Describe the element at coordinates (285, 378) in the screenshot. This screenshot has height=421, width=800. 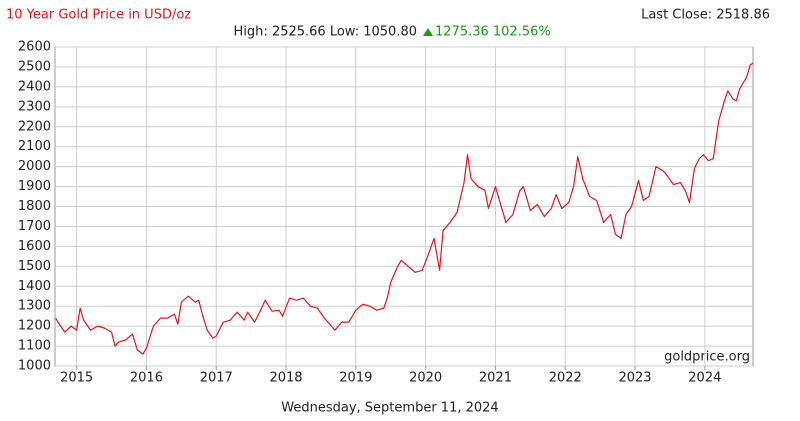
I see `x-tick-label: 2018` at that location.